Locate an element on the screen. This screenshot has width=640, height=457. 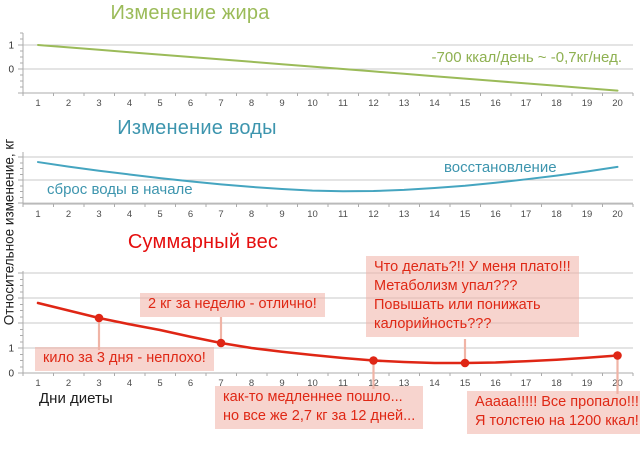
callout-line: Метаболизм упал??? is located at coordinates (446, 286).